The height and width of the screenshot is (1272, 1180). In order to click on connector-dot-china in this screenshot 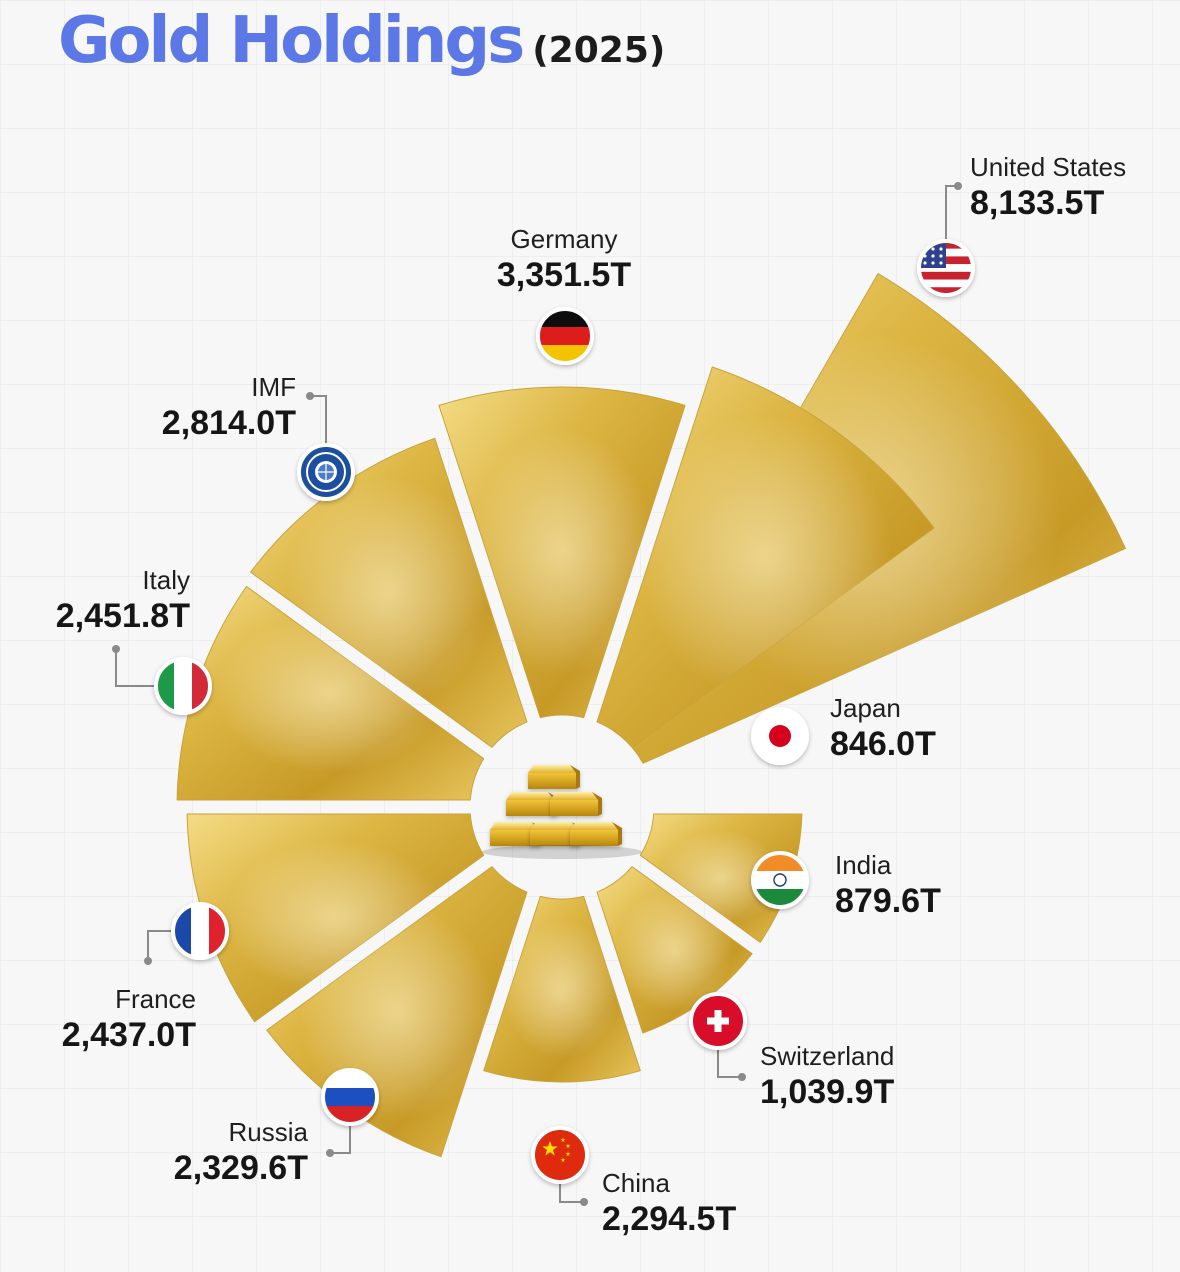, I will do `click(584, 1202)`.